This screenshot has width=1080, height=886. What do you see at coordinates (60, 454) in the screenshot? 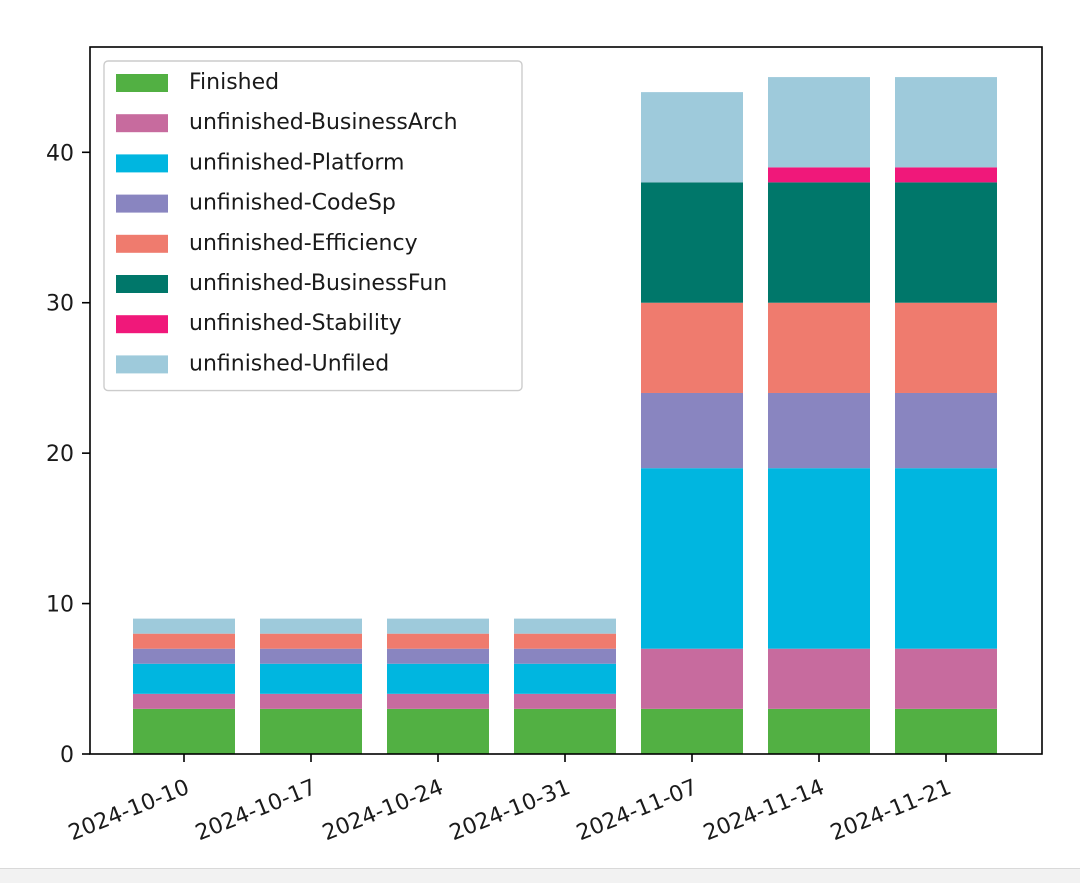
I see `y-tick-label: 20` at bounding box center [60, 454].